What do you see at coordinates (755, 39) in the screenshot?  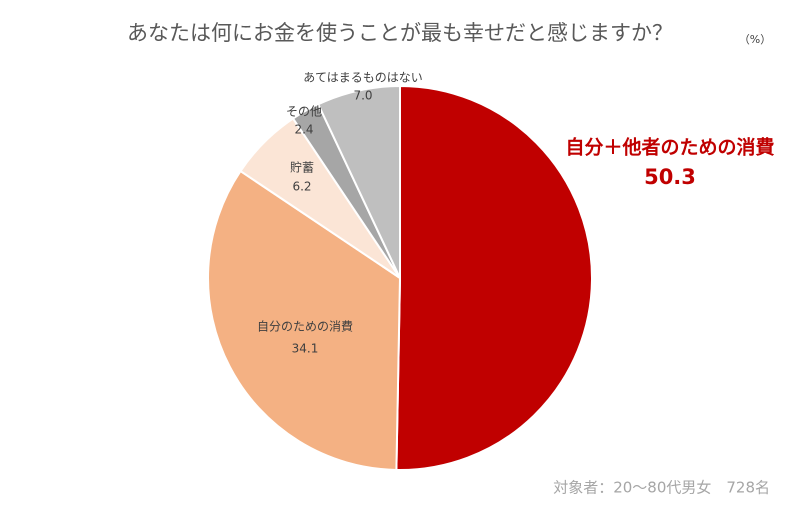 I see `unit-label: （%）` at bounding box center [755, 39].